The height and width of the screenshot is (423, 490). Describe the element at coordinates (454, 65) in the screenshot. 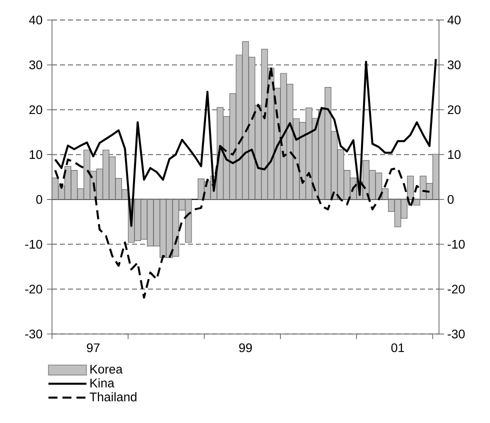

I see `y2-tick-label: 30` at that location.